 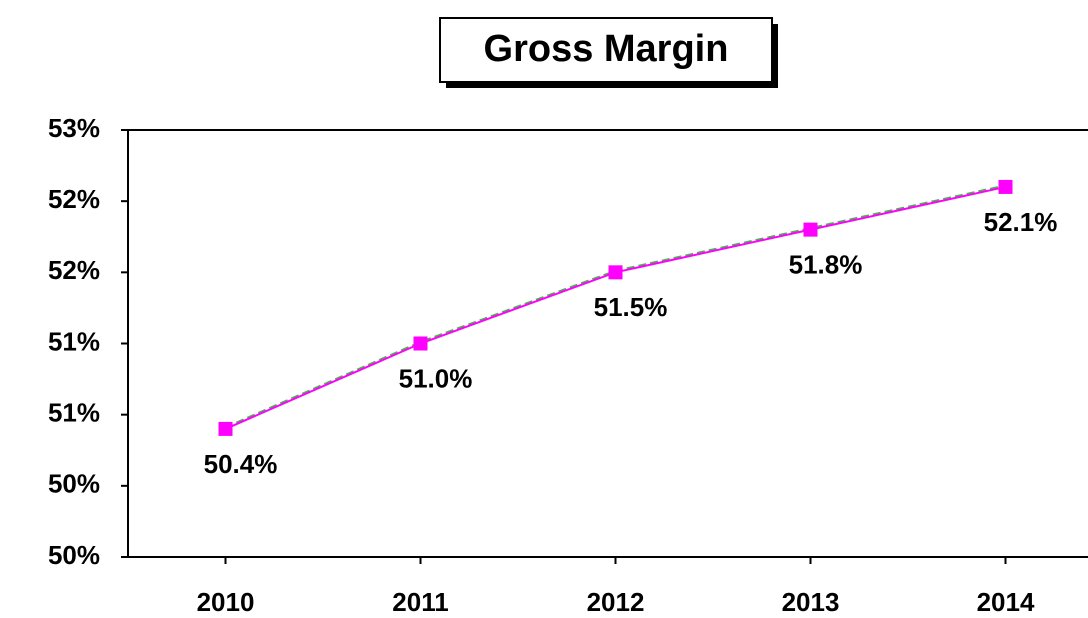 What do you see at coordinates (74, 128) in the screenshot?
I see `y-tick-label: 53%` at bounding box center [74, 128].